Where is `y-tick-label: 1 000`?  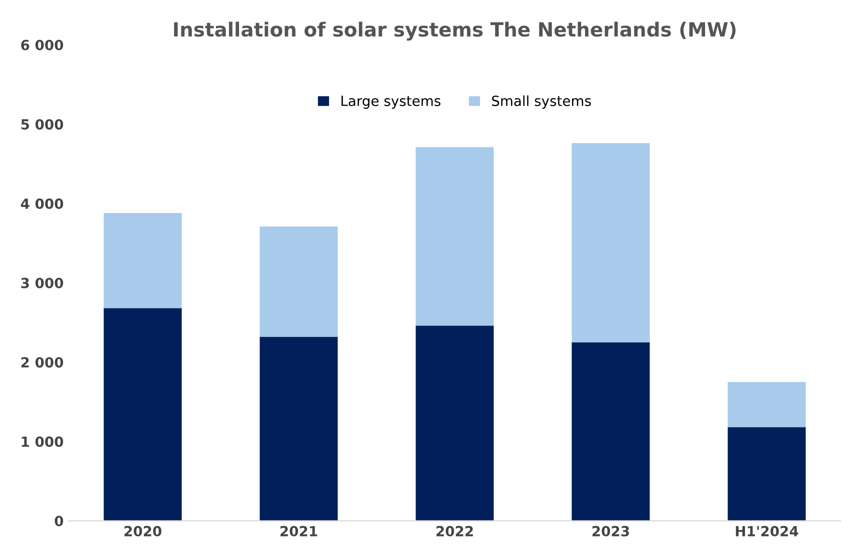 y-tick-label: 1 000 is located at coordinates (43, 441).